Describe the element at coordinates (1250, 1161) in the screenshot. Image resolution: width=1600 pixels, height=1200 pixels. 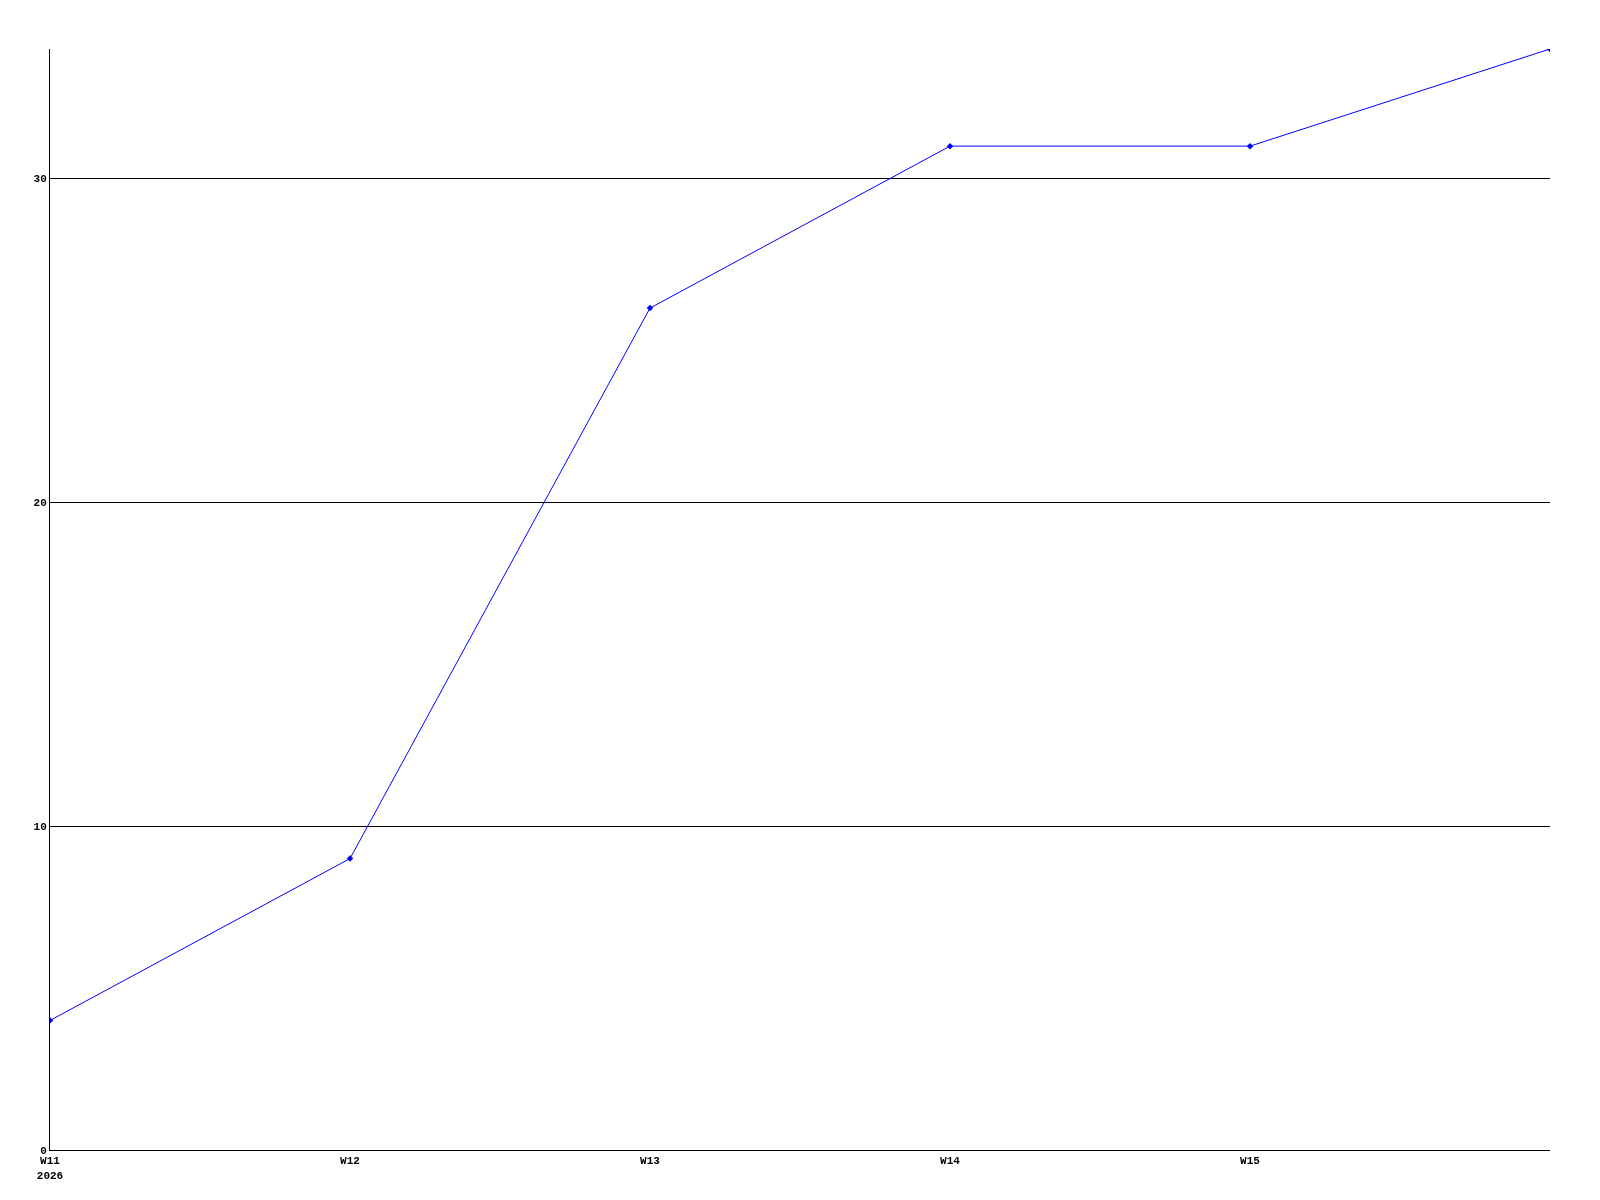
I see `x-tick-label: W15` at that location.